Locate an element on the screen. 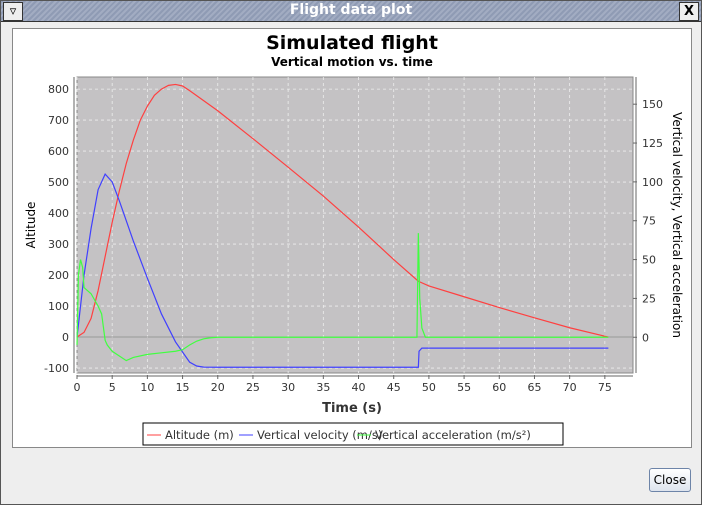  x-tick-label: 25 is located at coordinates (253, 387).